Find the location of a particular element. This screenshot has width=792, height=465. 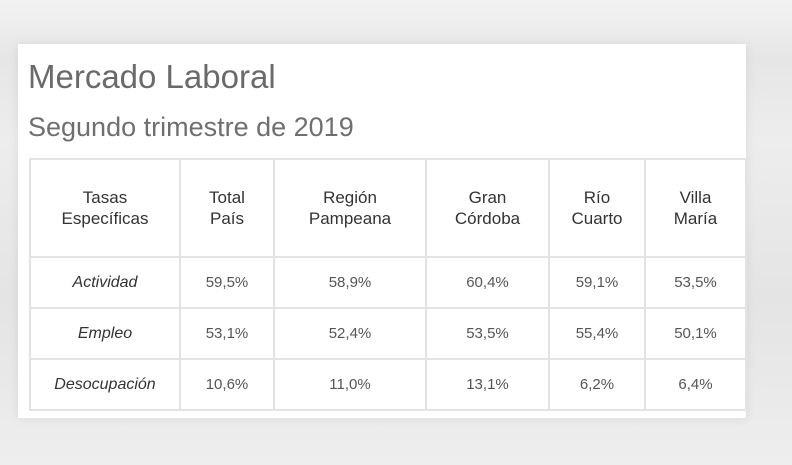

table-cell: 58,9% is located at coordinates (350, 282).